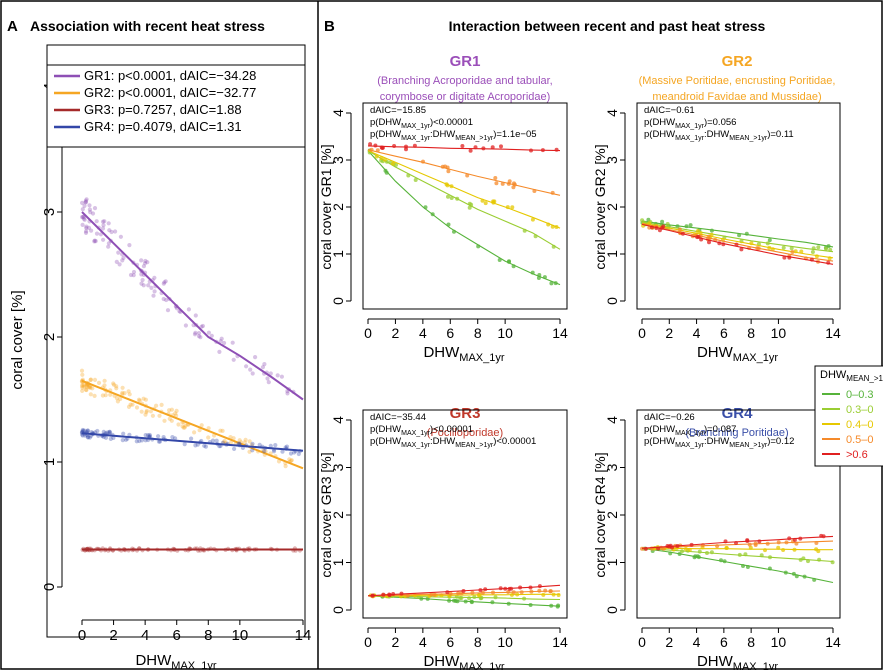 The width and height of the screenshot is (883, 670). What do you see at coordinates (514, 441) in the screenshot?
I see `stat-post: )<0.00001` at bounding box center [514, 441].